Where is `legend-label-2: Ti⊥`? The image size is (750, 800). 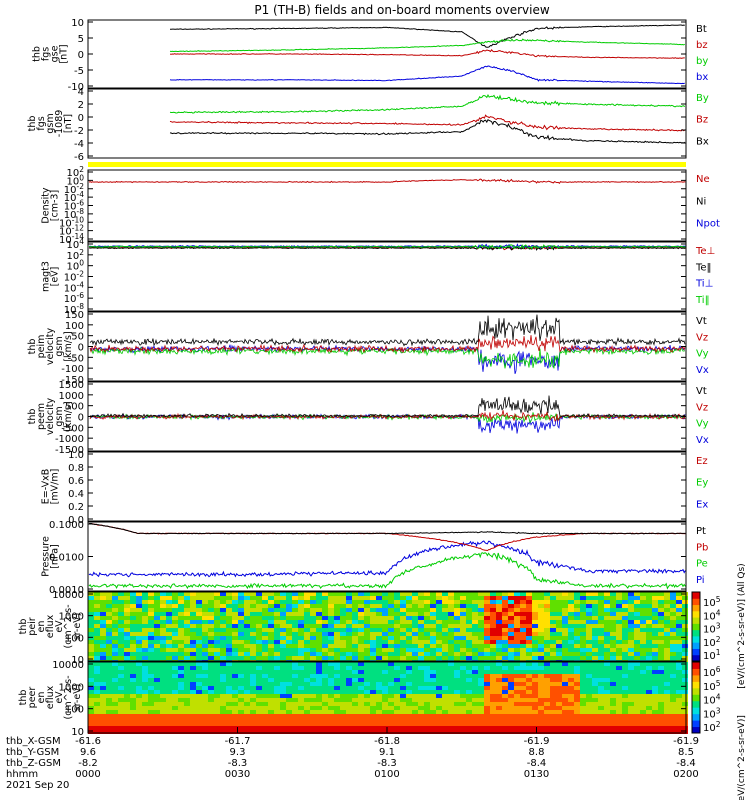
legend-label-2: Ti⊥ is located at coordinates (704, 284).